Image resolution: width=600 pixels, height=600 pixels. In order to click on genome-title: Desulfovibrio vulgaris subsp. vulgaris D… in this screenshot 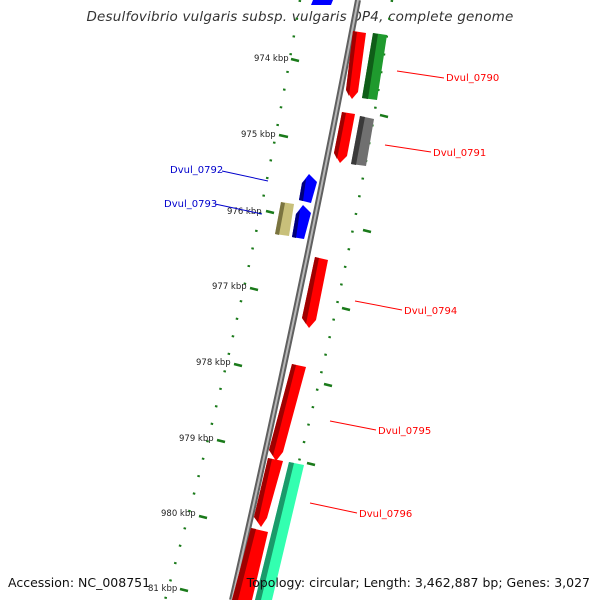, I will do `click(300, 17)`.